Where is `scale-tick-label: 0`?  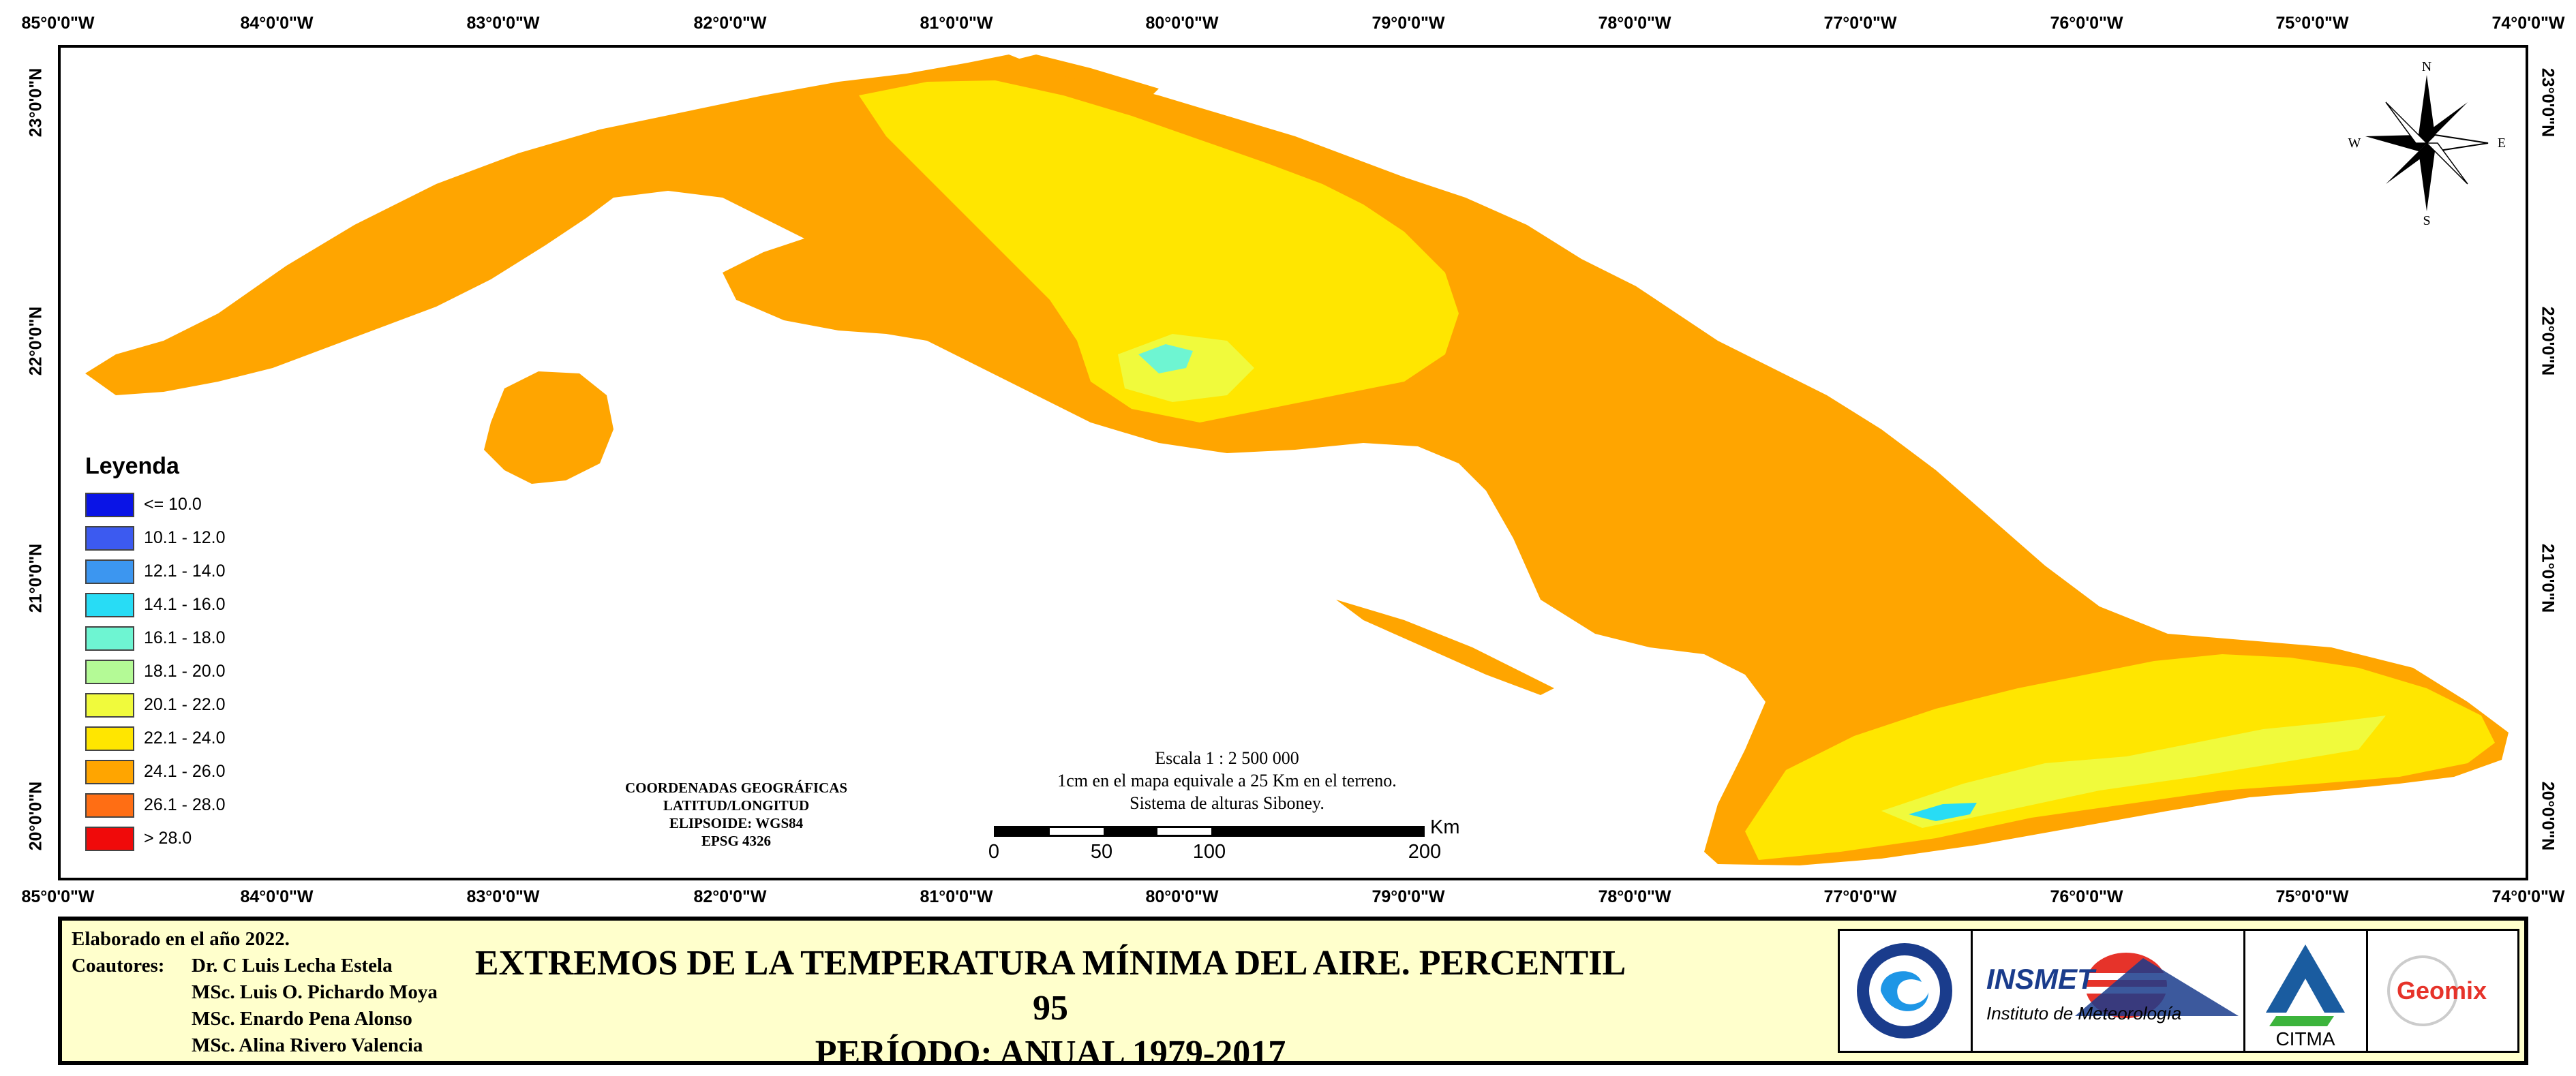
scale-tick-label: 0 is located at coordinates (994, 852).